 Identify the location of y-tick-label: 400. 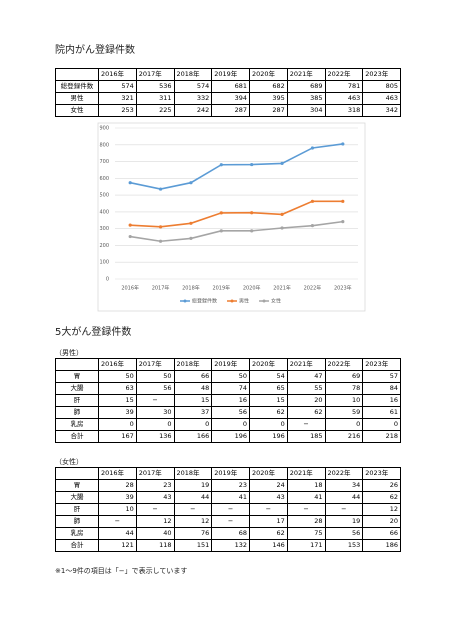
(104, 212).